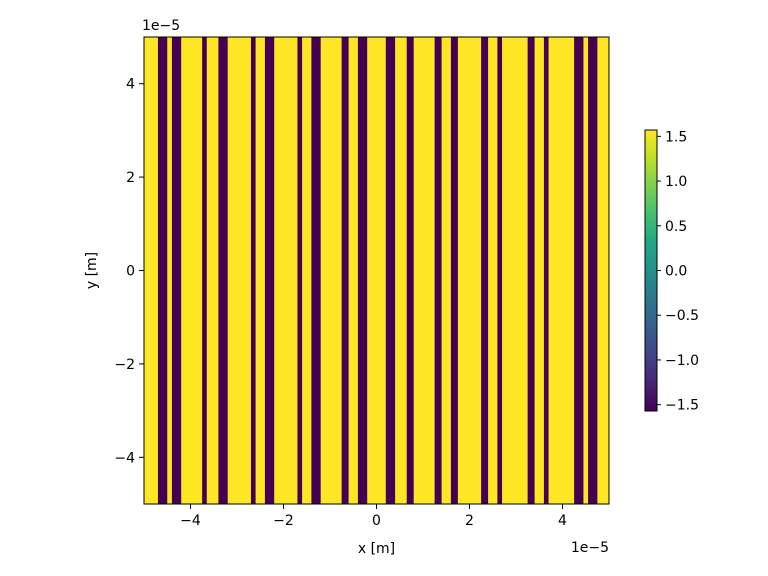 This screenshot has height=576, width=768. What do you see at coordinates (651, 270) in the screenshot?
I see `colorbar-gradient` at bounding box center [651, 270].